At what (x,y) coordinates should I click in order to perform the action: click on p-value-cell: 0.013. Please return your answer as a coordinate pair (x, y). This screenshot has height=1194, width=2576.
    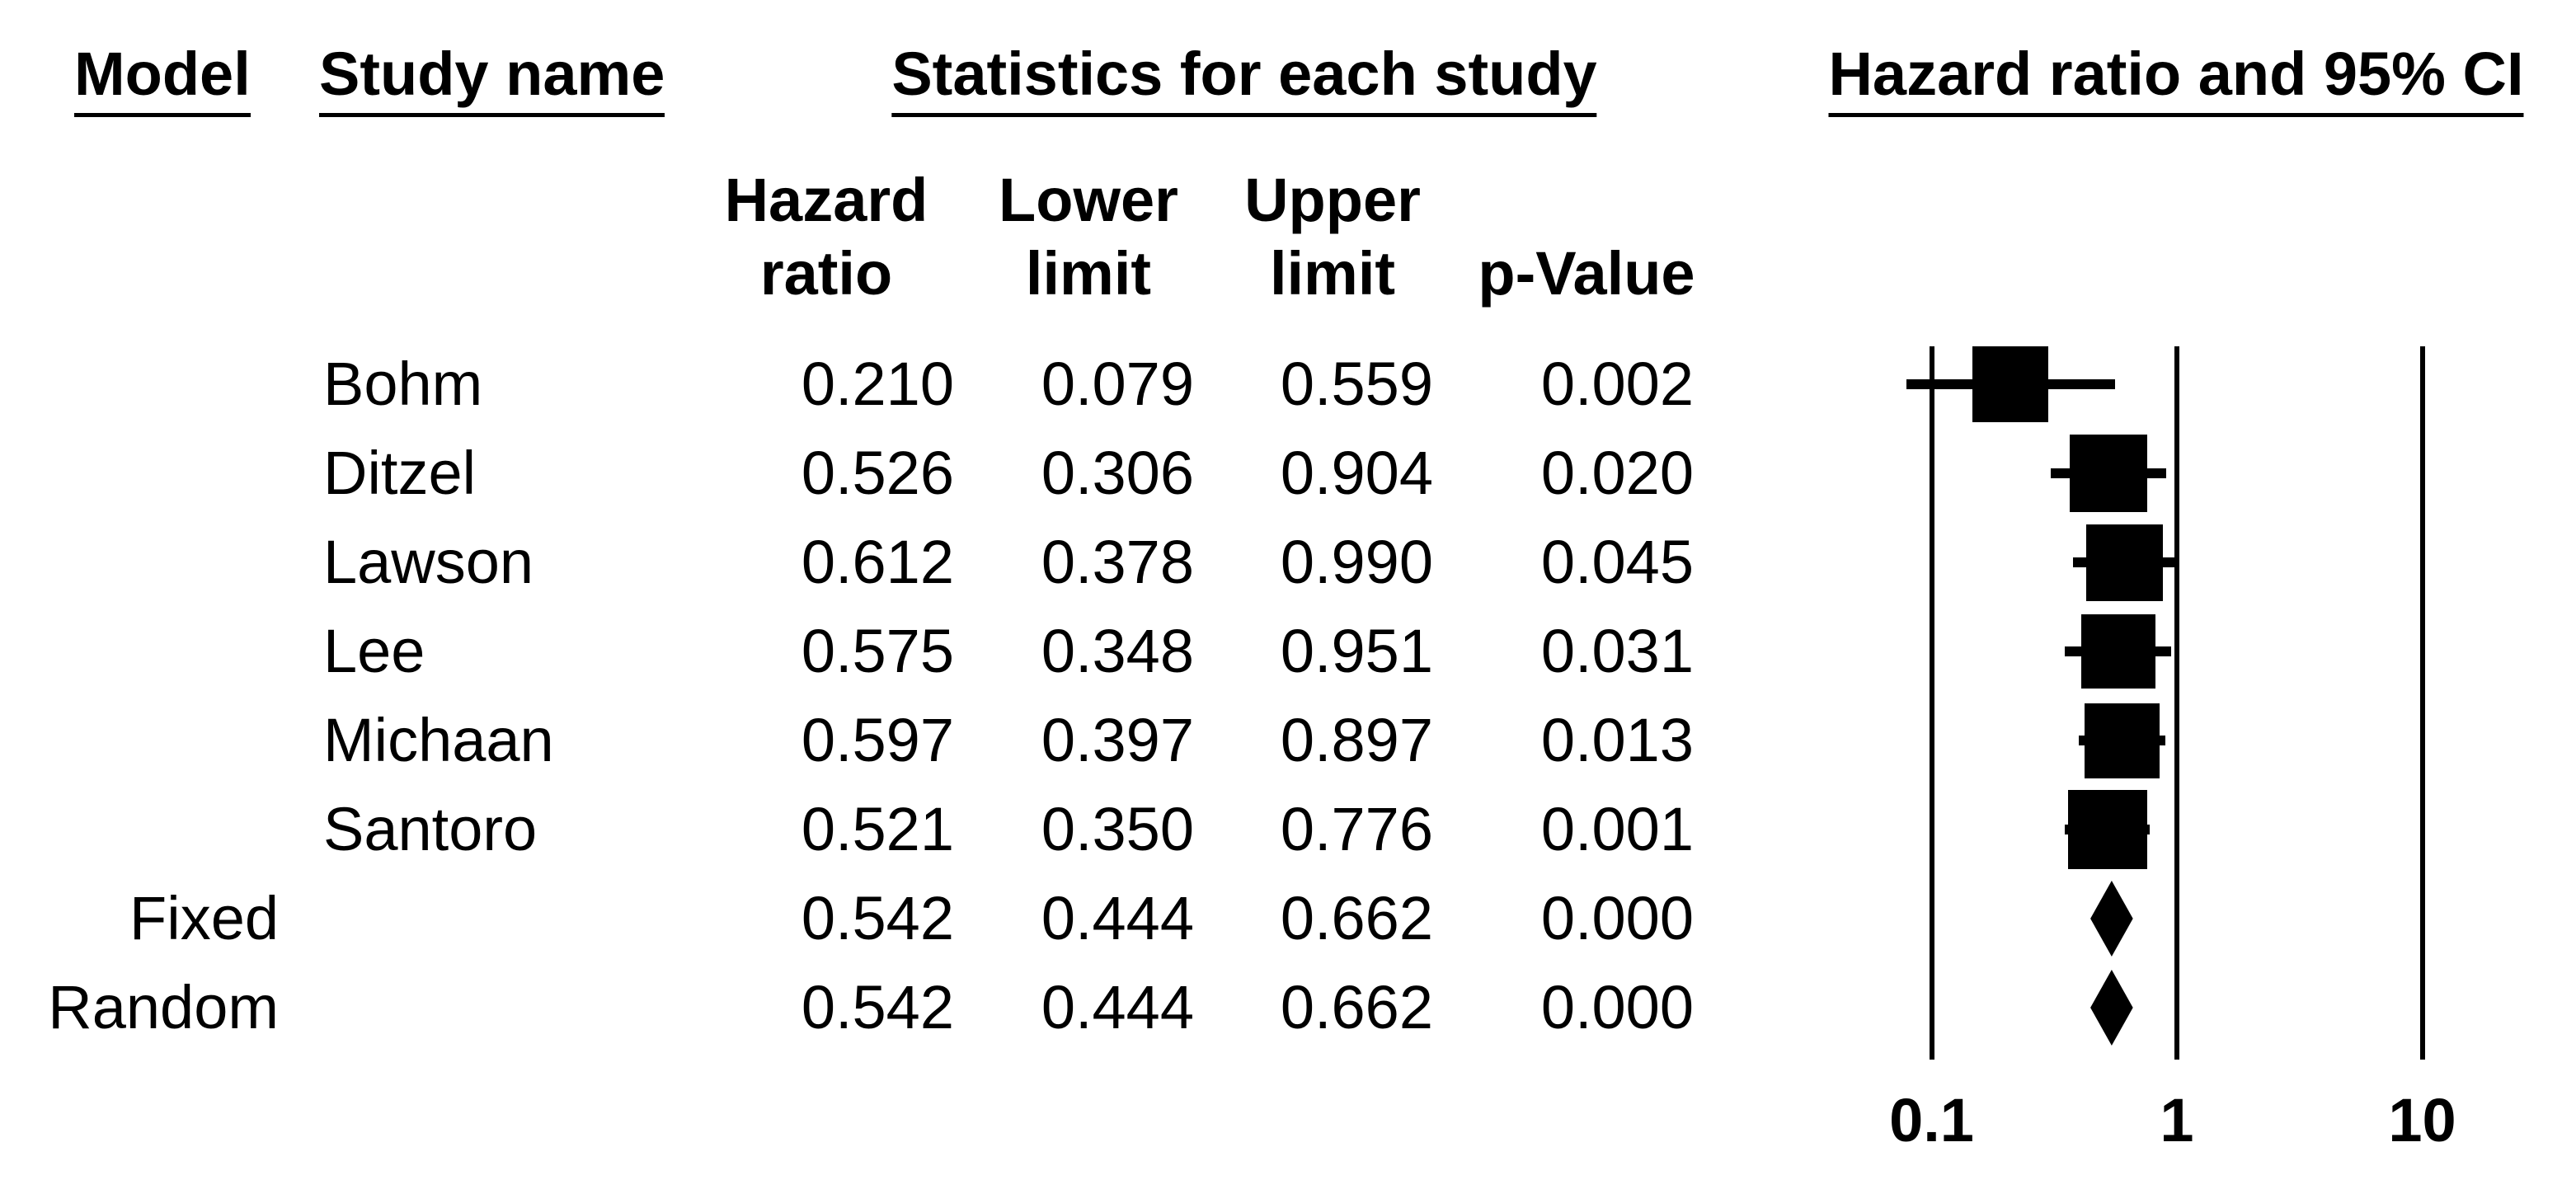
    Looking at the image, I should click on (1617, 740).